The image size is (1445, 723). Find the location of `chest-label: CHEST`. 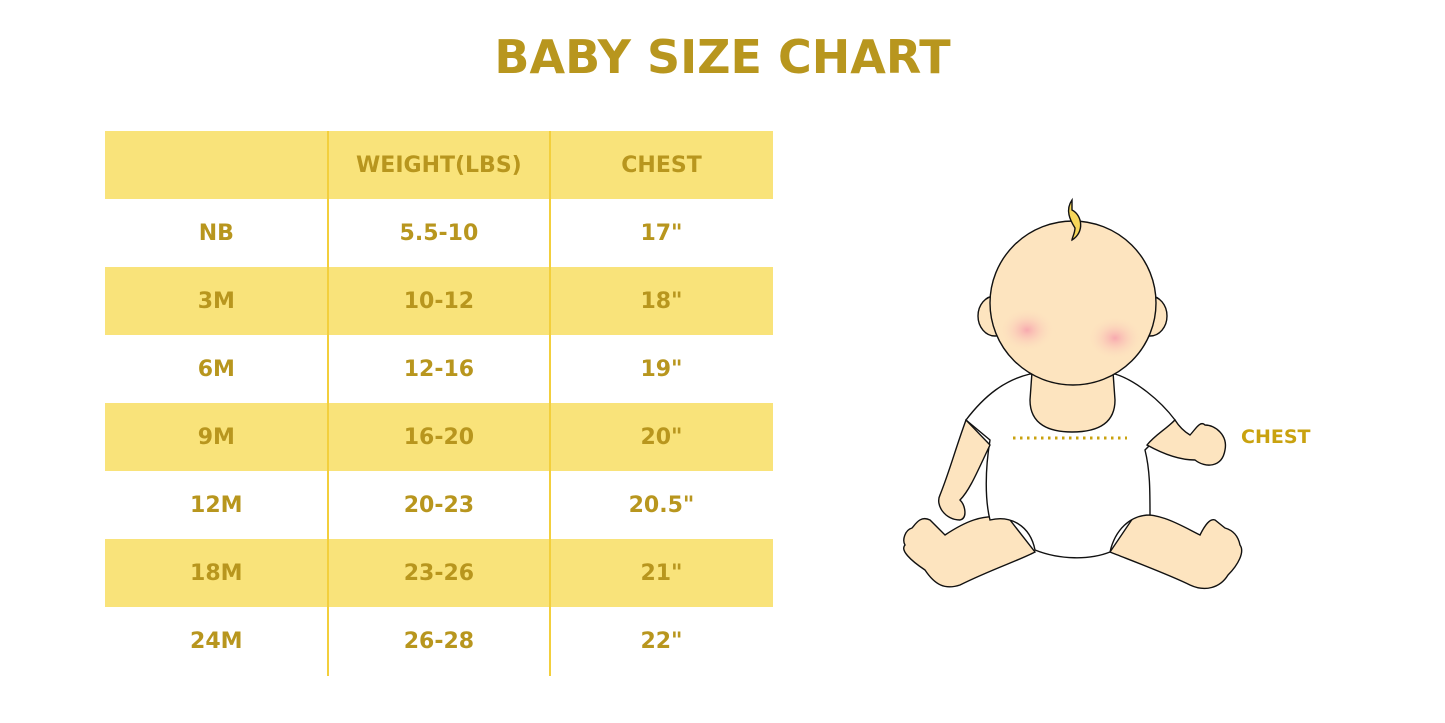

chest-label: CHEST is located at coordinates (1276, 437).